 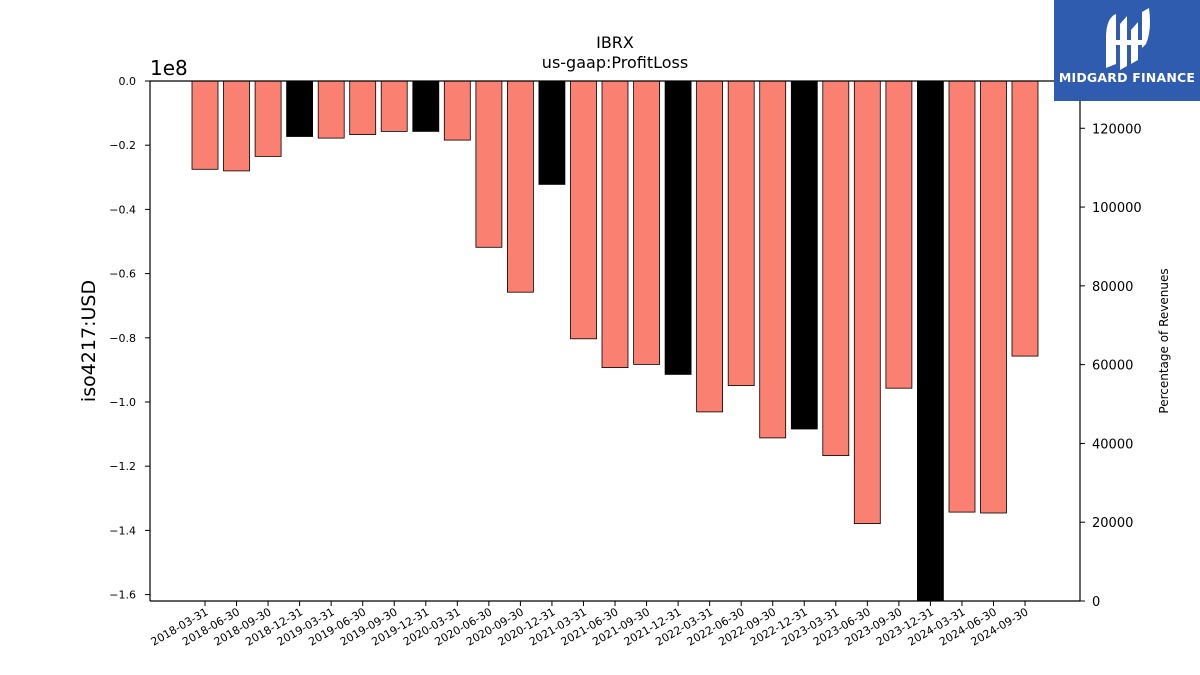 What do you see at coordinates (615, 42) in the screenshot?
I see `chart-title: IBRX` at bounding box center [615, 42].